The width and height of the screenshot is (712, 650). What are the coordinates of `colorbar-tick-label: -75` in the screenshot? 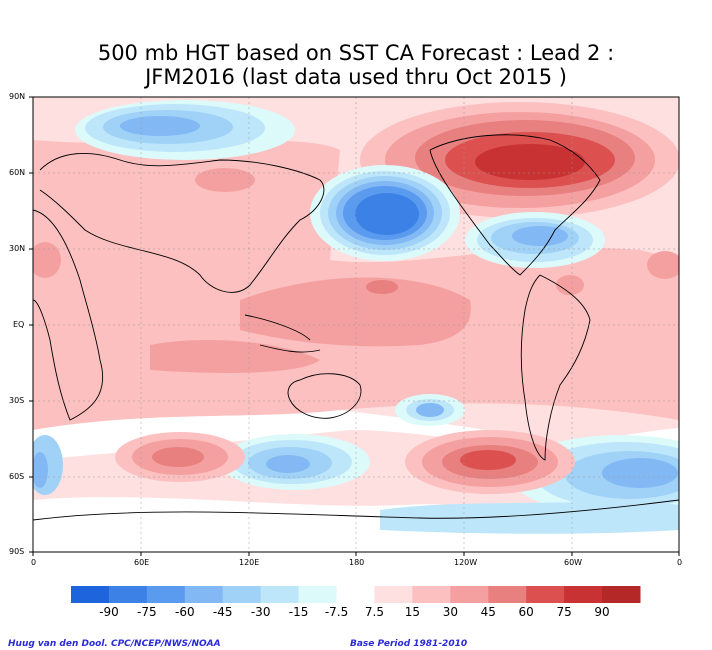 It's located at (147, 612).